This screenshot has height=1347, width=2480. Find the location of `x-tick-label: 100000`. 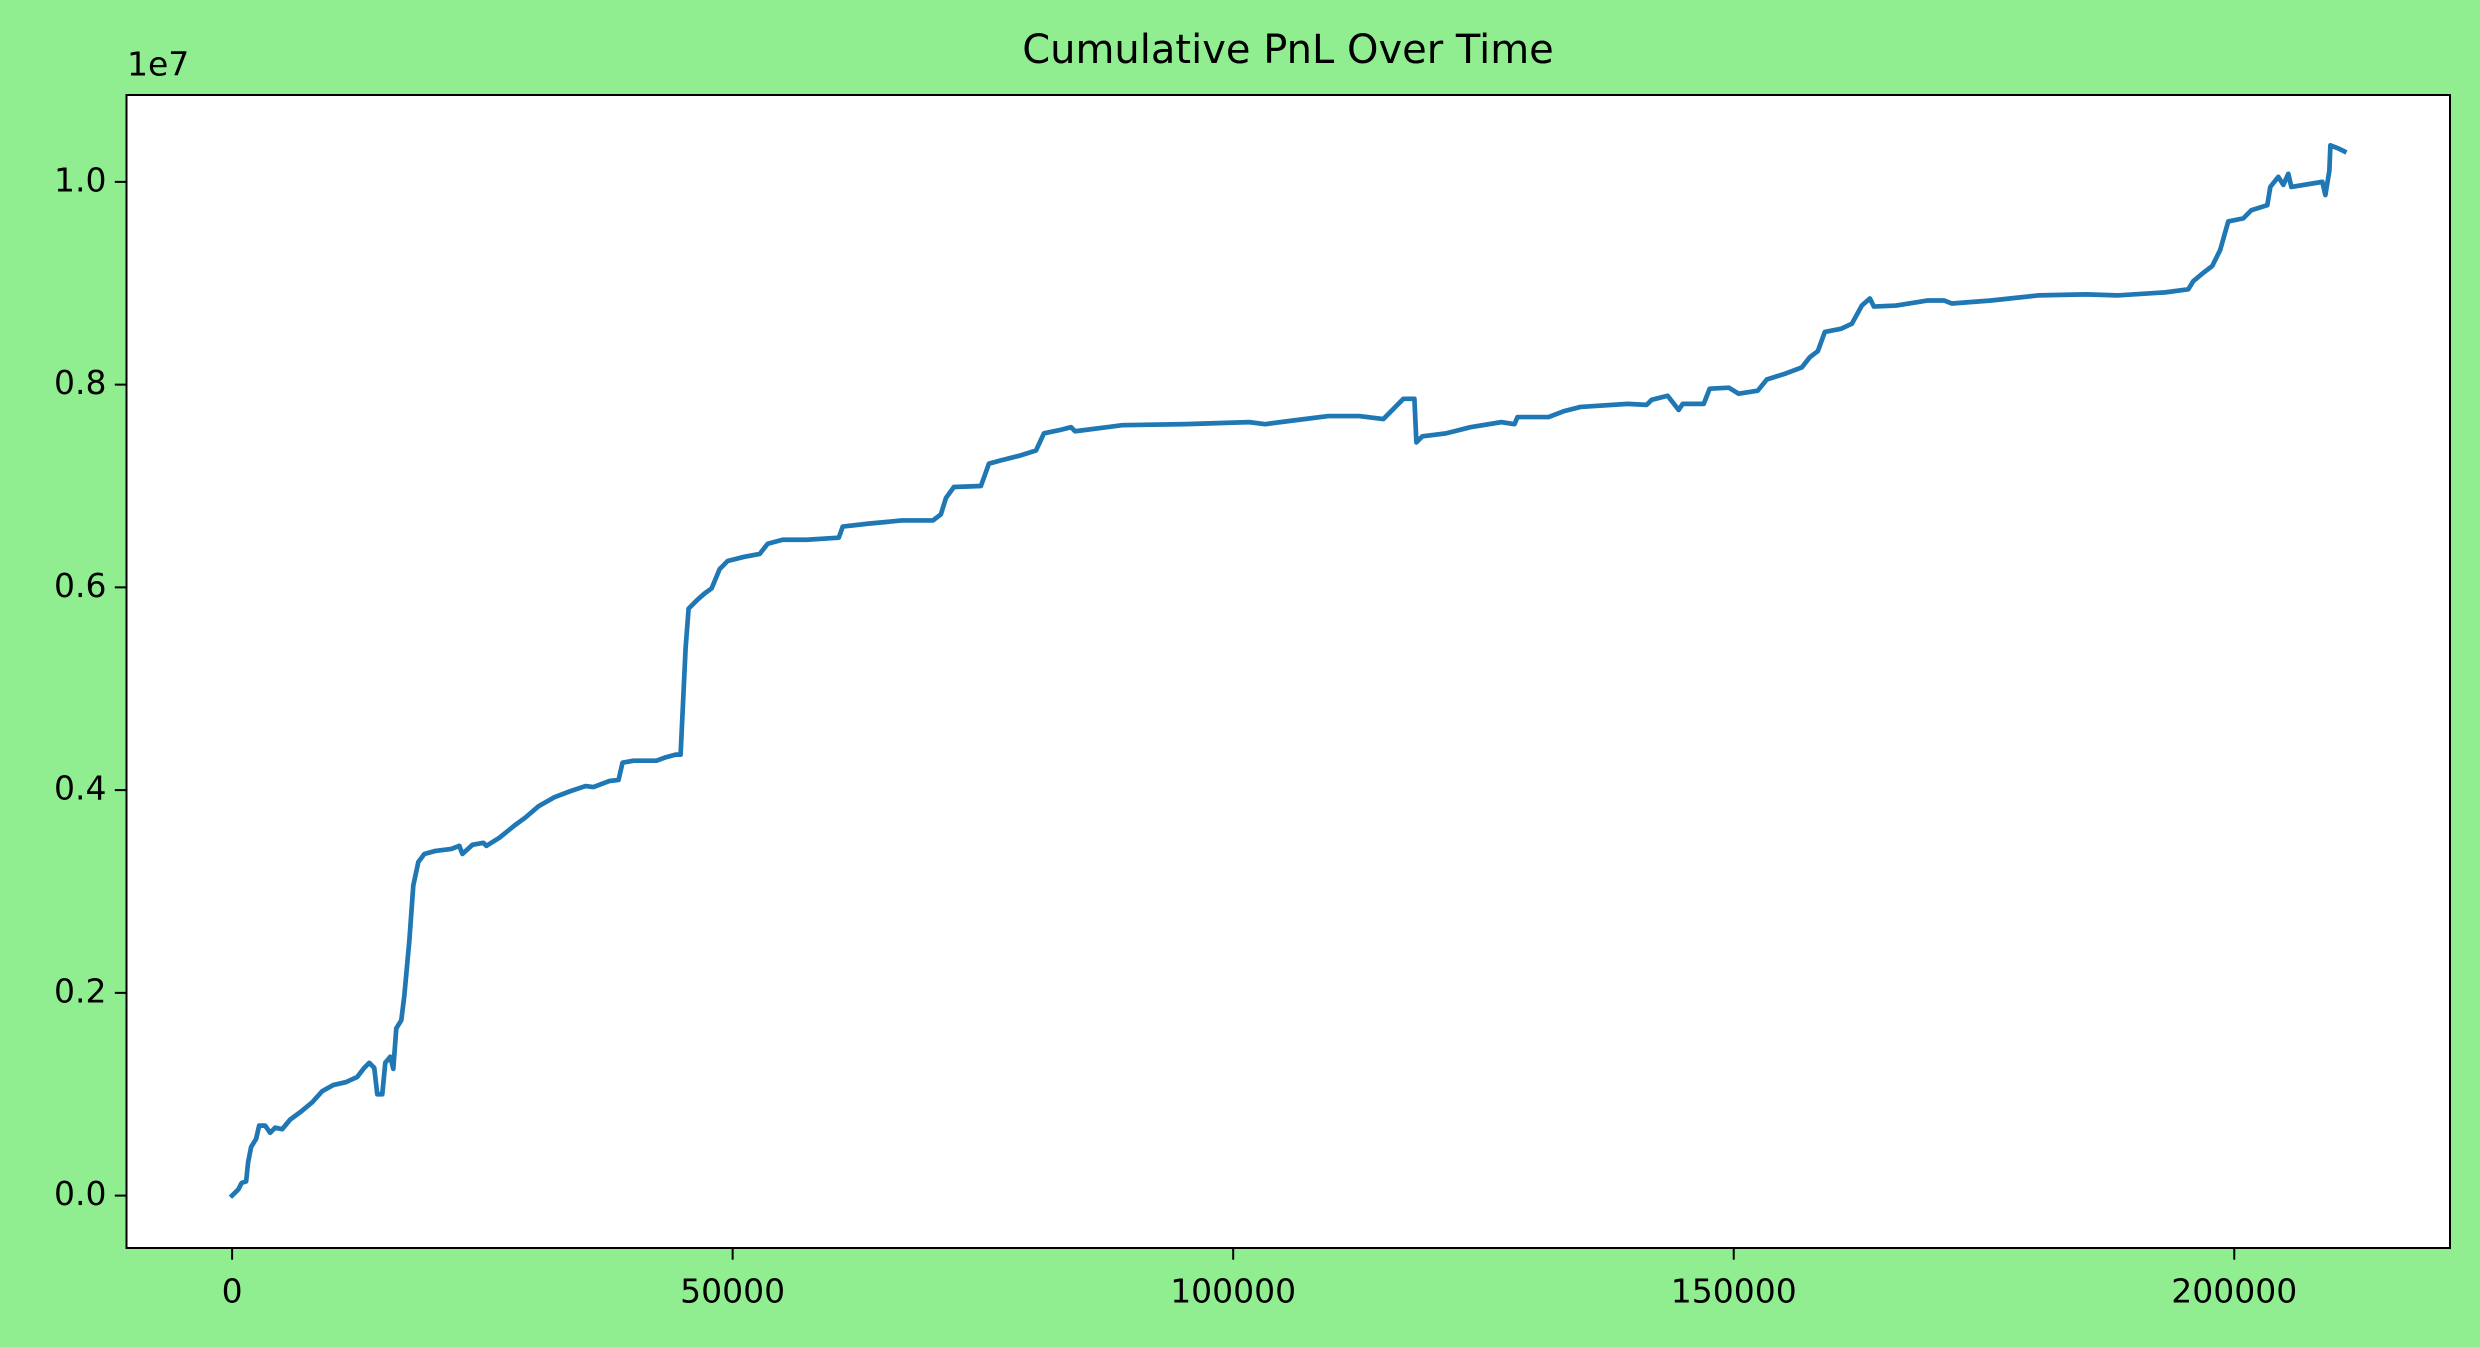

x-tick-label: 100000 is located at coordinates (1233, 1291).